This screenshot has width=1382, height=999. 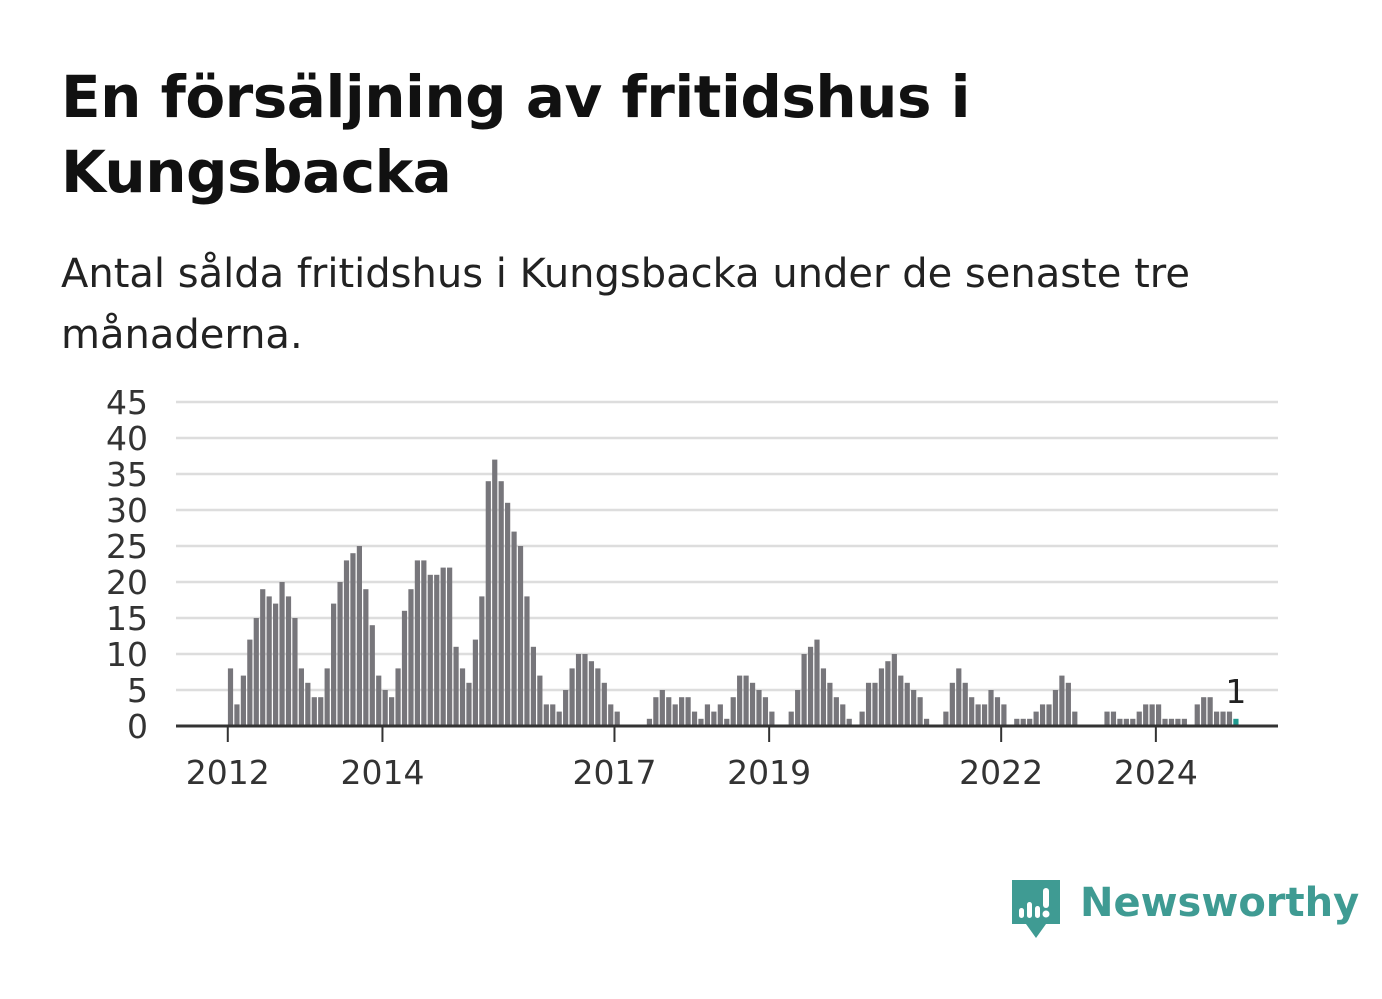 What do you see at coordinates (127, 582) in the screenshot?
I see `y-tick-label: 20` at bounding box center [127, 582].